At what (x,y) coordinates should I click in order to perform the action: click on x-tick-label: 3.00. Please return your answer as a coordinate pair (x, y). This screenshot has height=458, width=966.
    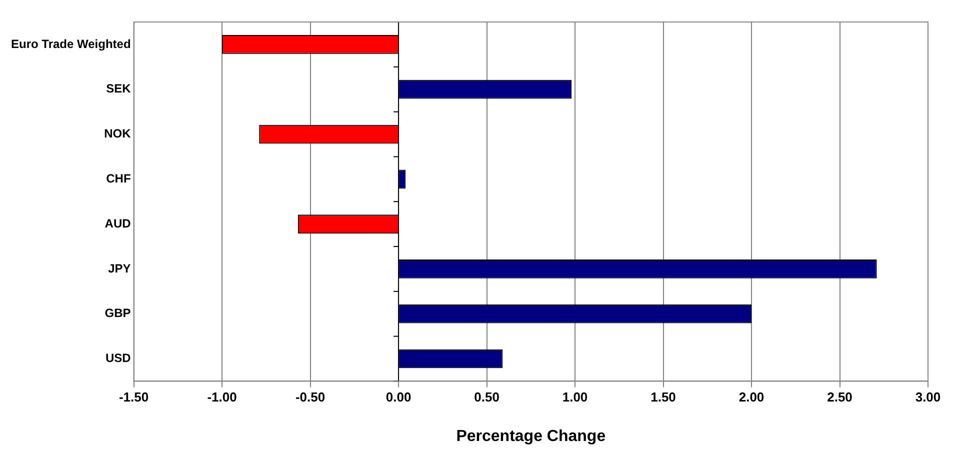
    Looking at the image, I should click on (928, 397).